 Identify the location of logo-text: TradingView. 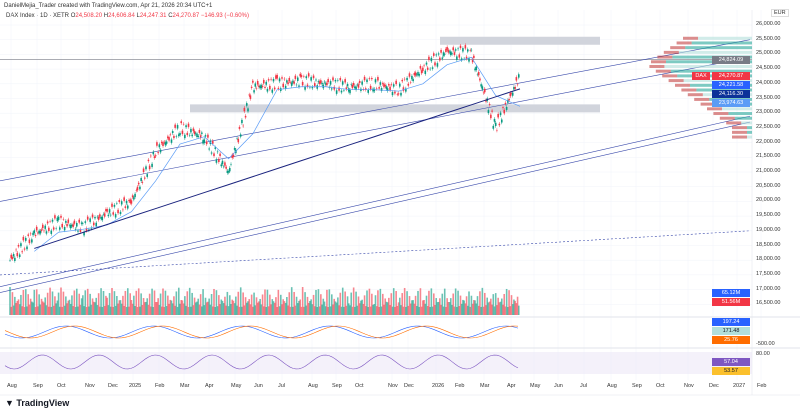
(43, 403).